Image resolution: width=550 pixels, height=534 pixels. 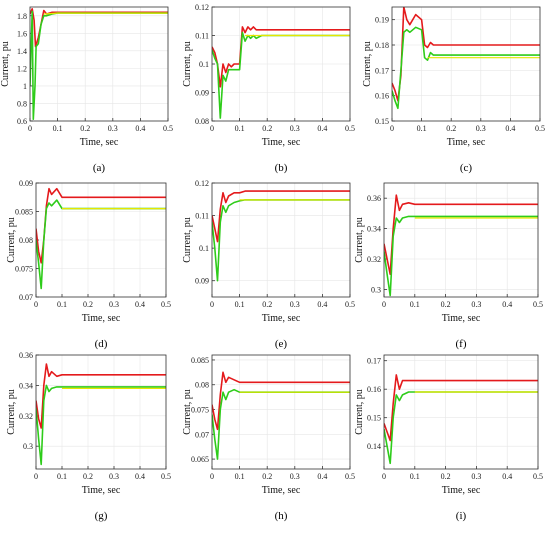 What do you see at coordinates (22, 33) in the screenshot?
I see `y-tick-label: 1.6` at bounding box center [22, 33].